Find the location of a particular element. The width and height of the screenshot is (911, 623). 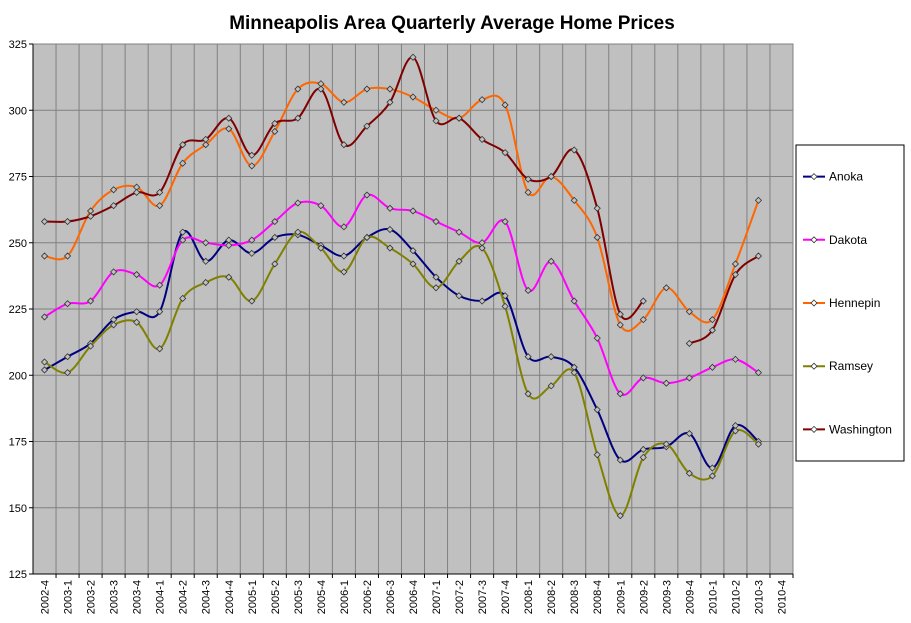

y-tick-label: 150 is located at coordinates (18, 509).